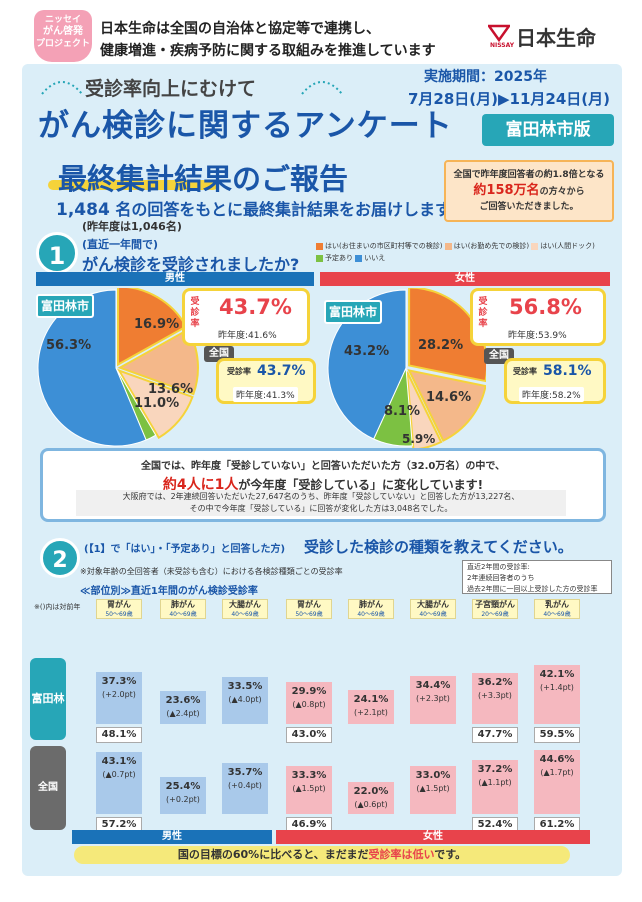 This screenshot has width=642, height=902. I want to click on row-national-tag: 全国, so click(48, 788).